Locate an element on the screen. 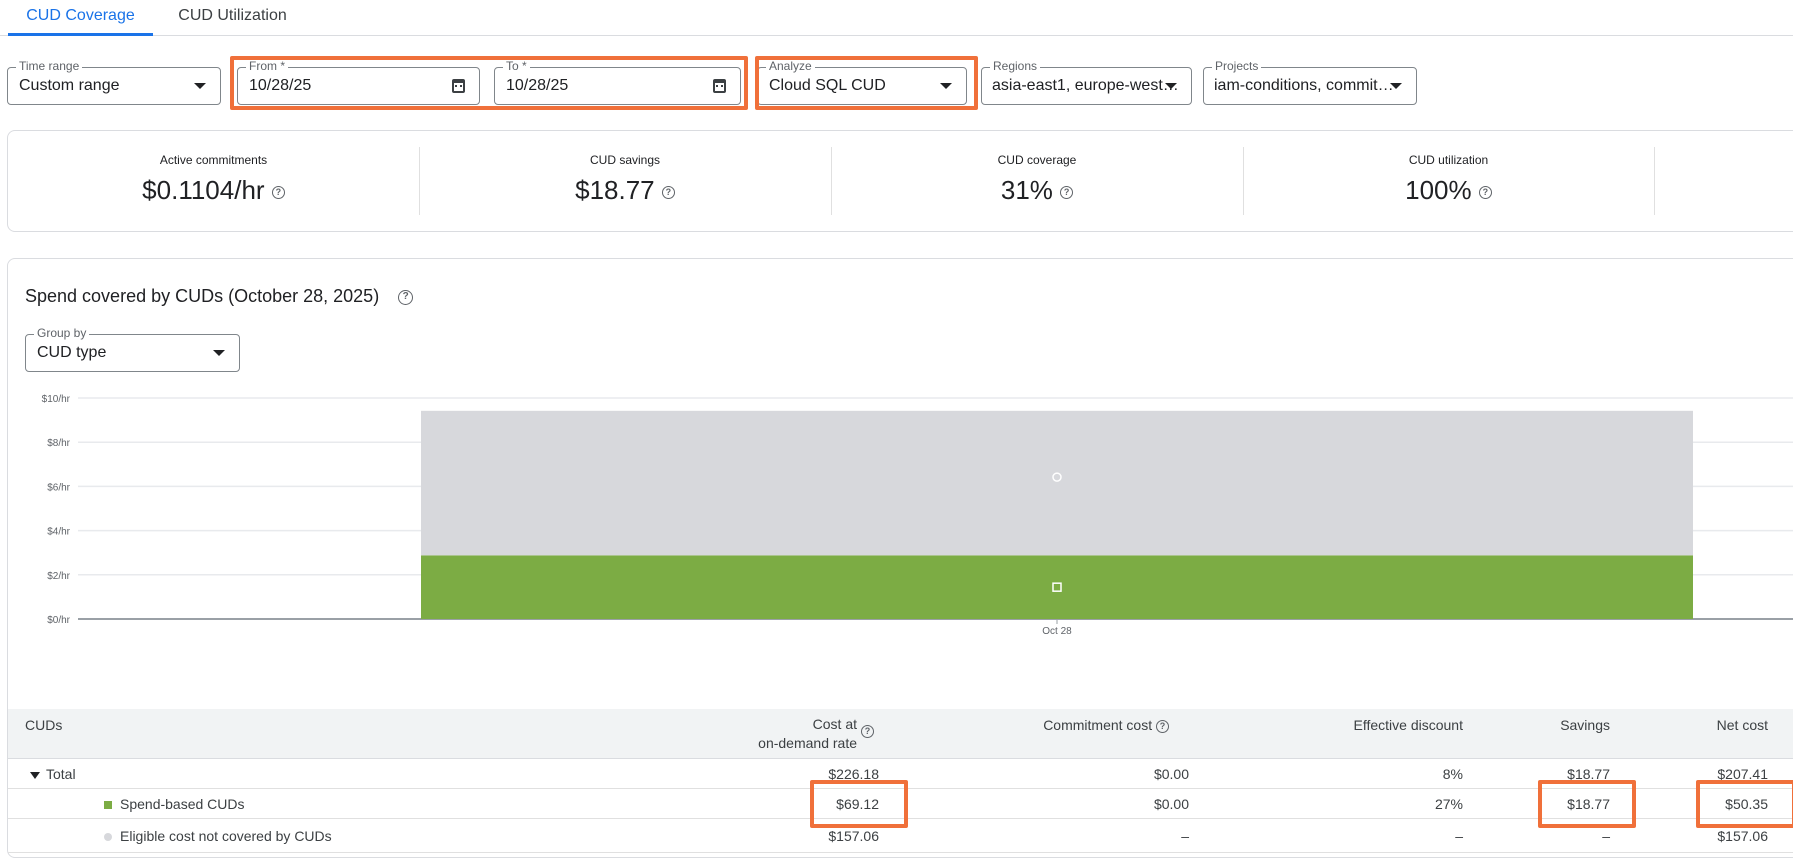 The width and height of the screenshot is (1793, 858). header-cost-line1: Cost at is located at coordinates (834, 724).